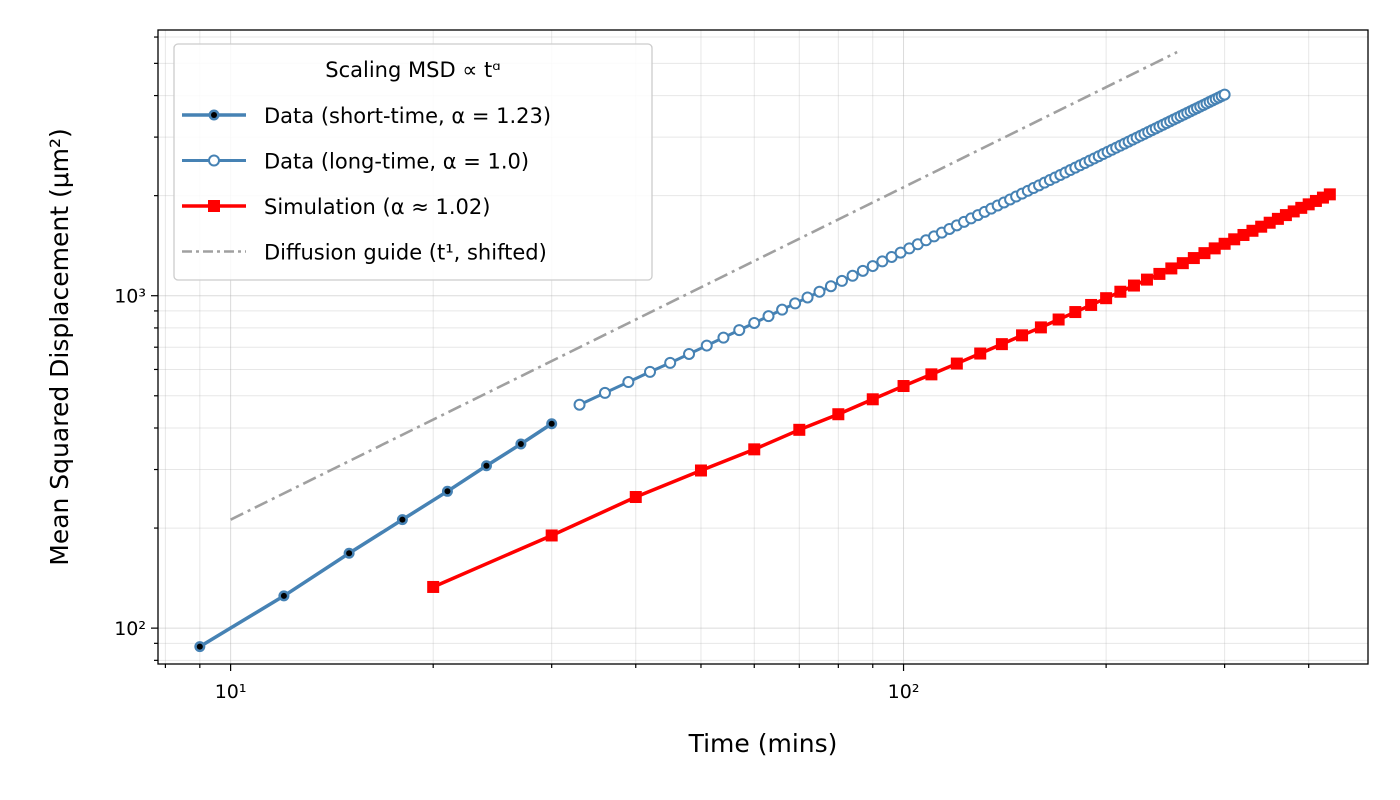  What do you see at coordinates (130, 297) in the screenshot?
I see `y-tick-label: 10³` at bounding box center [130, 297].